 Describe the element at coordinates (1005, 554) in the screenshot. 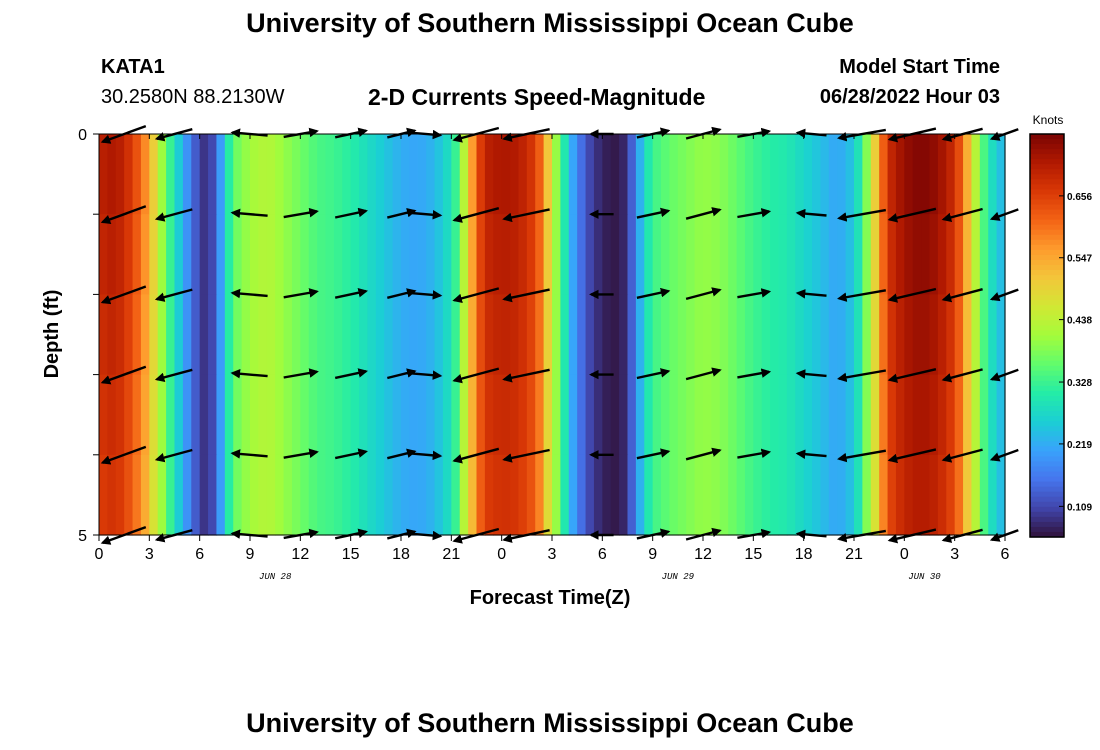

I see `x-tick-label: 6` at that location.